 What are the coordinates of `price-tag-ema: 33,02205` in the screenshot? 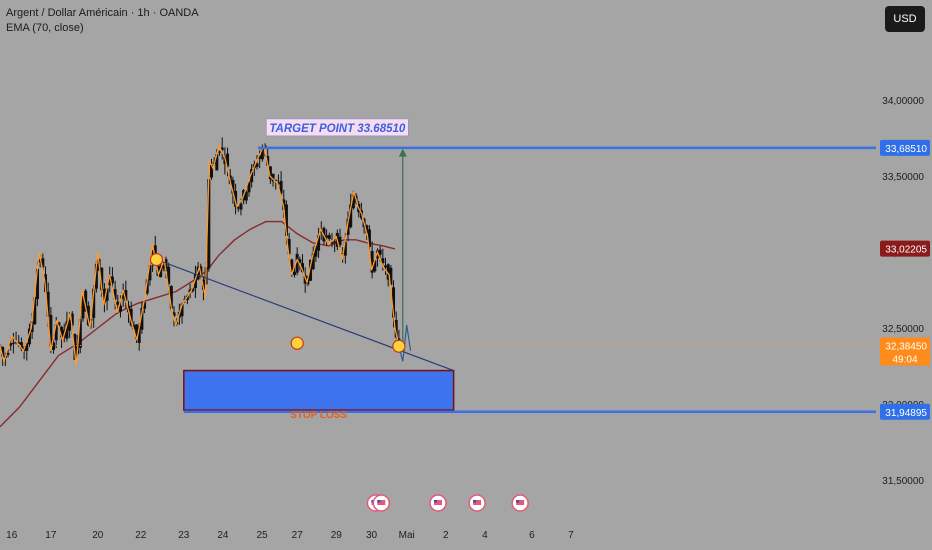 It's located at (905, 248).